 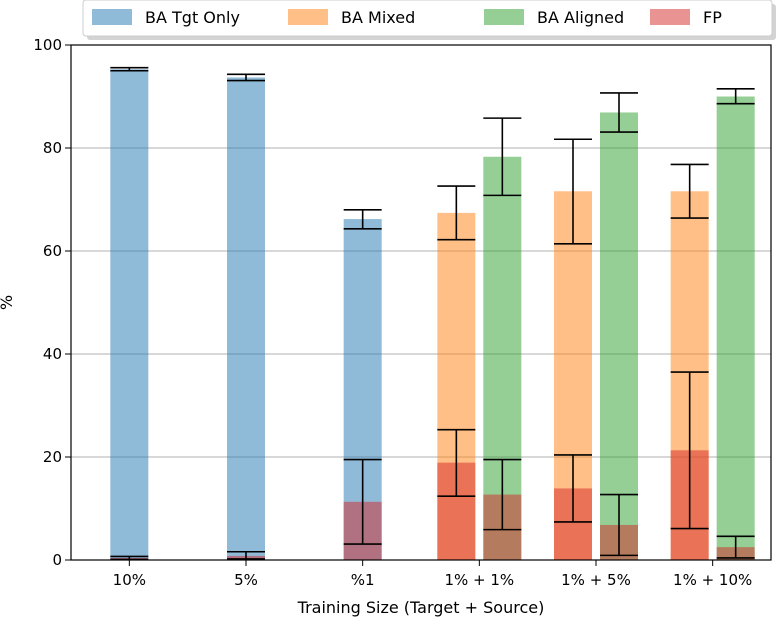 What do you see at coordinates (308, 17) in the screenshot?
I see `legend-swatch-ba-mixed` at bounding box center [308, 17].